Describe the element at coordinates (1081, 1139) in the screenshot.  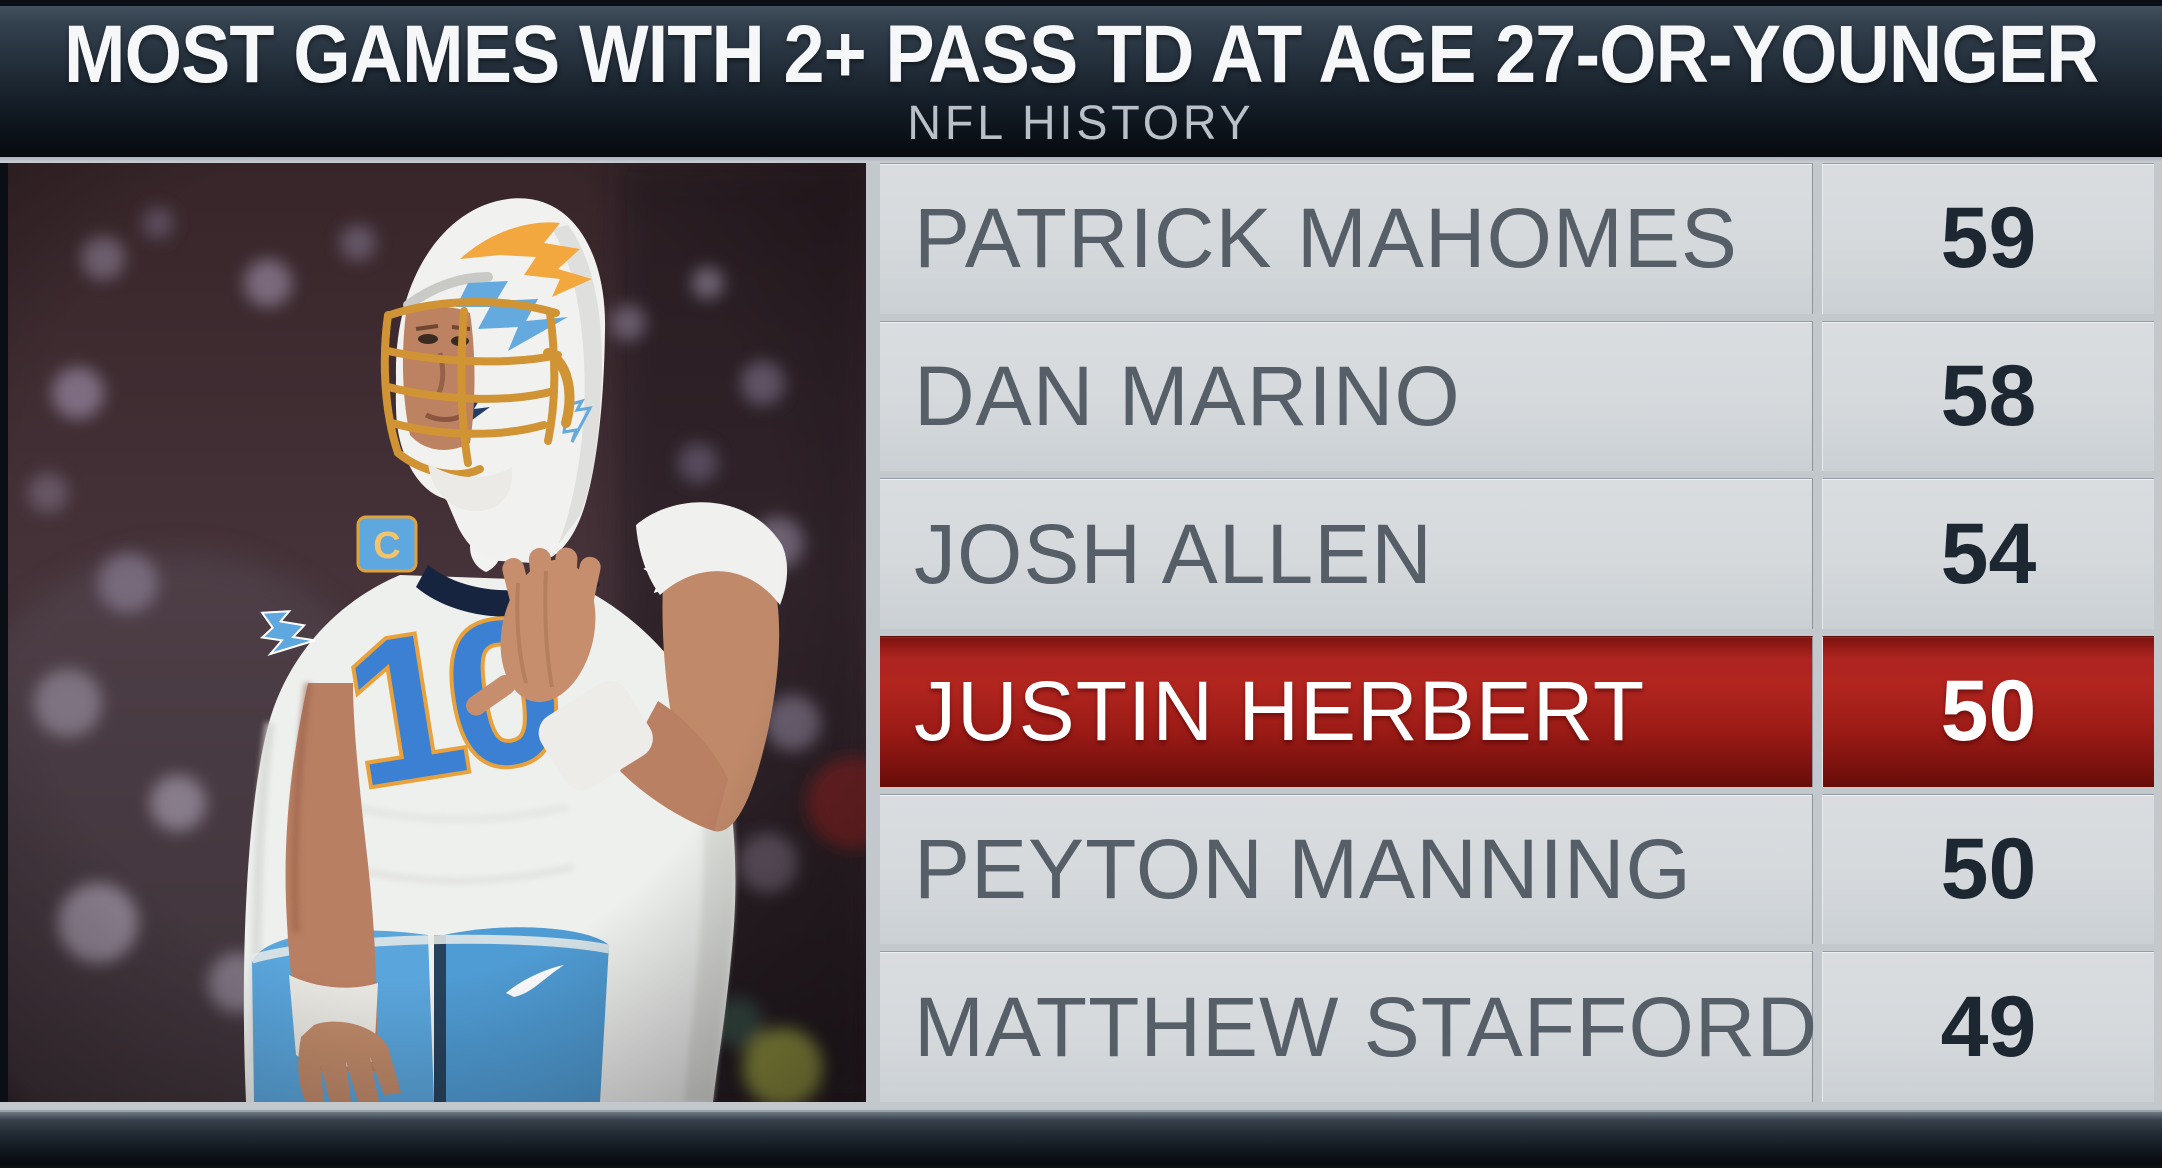
I see `footer-bar` at that location.